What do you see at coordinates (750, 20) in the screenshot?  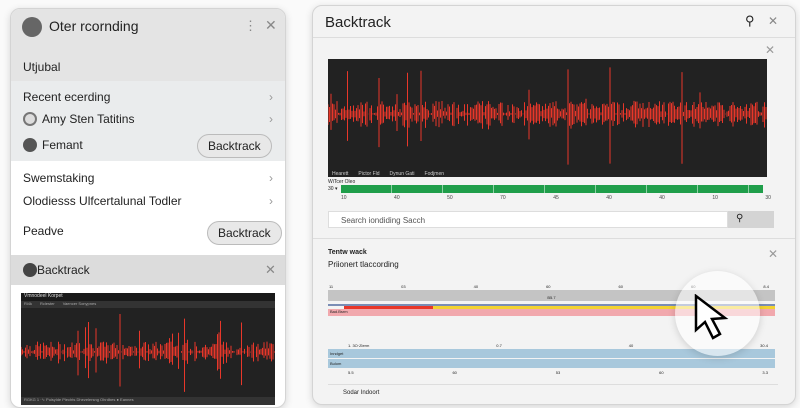 I see `search-icon: ⚲` at bounding box center [750, 20].